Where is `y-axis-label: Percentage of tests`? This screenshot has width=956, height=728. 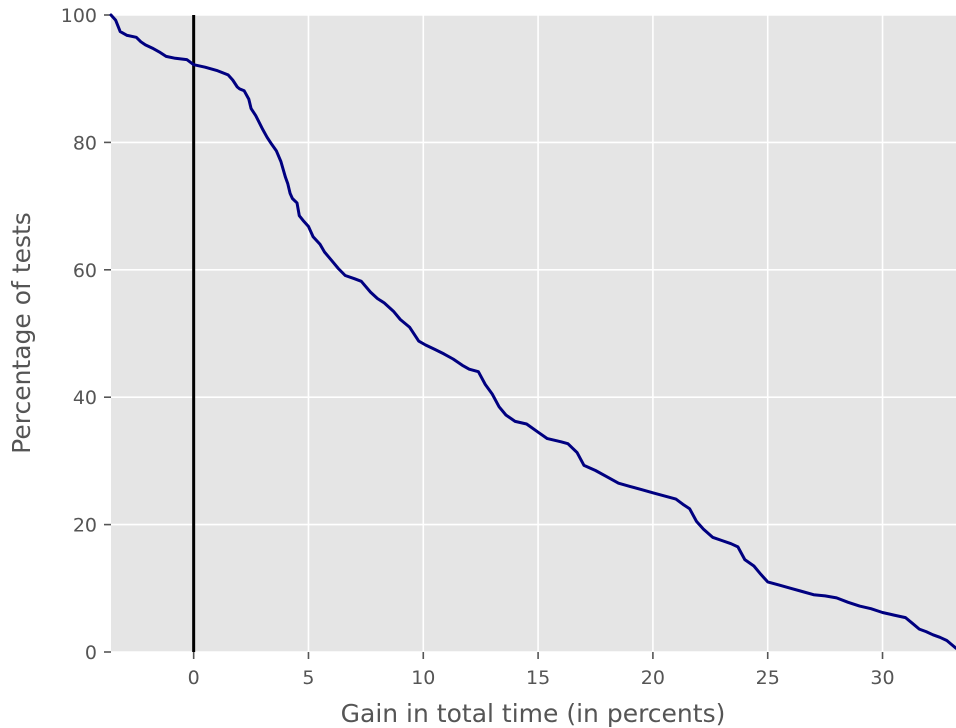 y-axis-label: Percentage of tests is located at coordinates (21, 333).